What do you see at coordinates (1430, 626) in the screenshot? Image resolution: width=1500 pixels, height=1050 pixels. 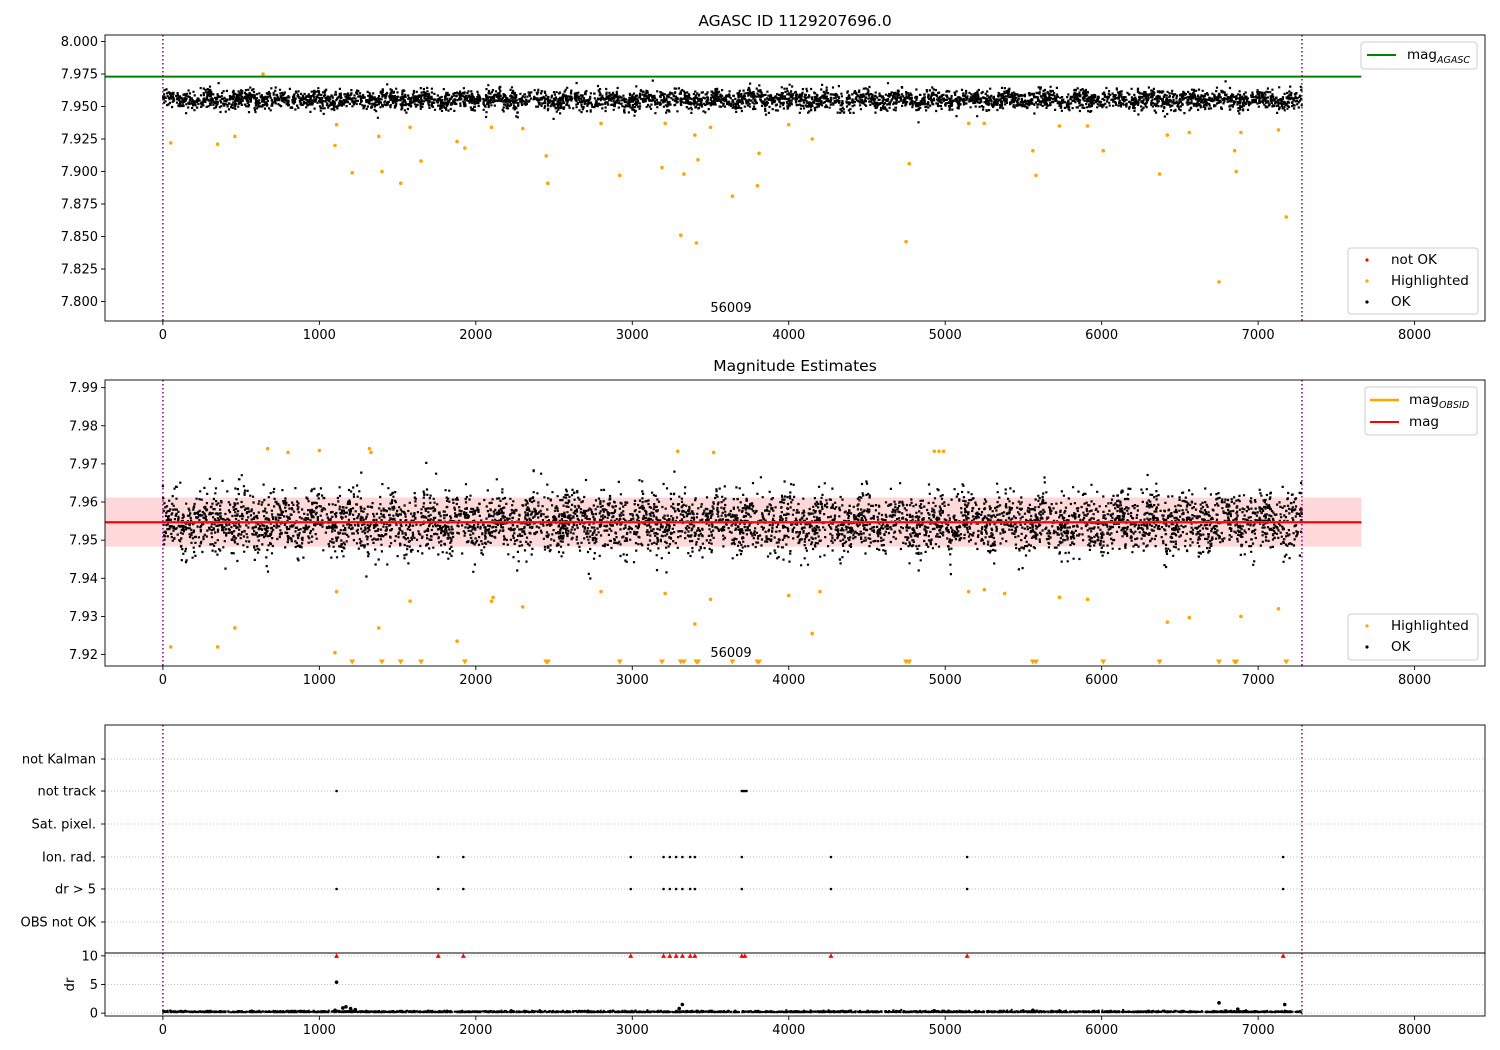 I see `highlighted-legend-label: Highlighted` at bounding box center [1430, 626].